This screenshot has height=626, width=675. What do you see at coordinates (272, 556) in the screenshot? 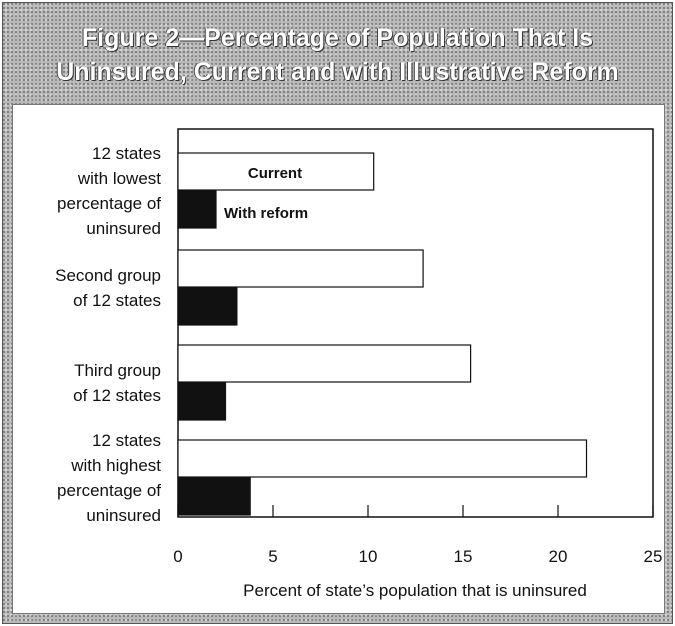
I see `x-tick-label: 5` at bounding box center [272, 556].